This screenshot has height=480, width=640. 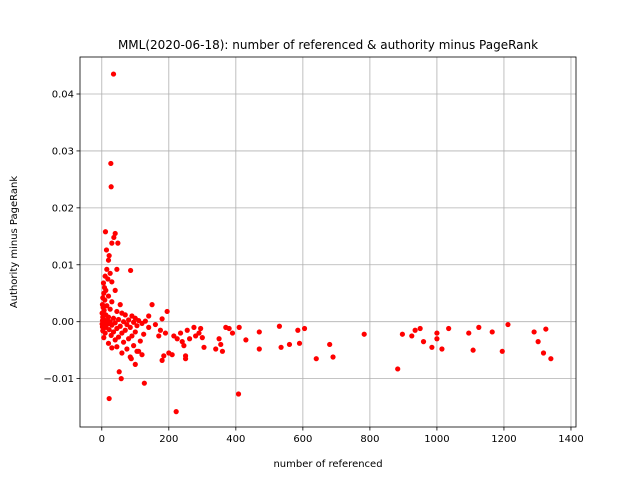 I want to click on y-tick-label: 0.01, so click(x=63, y=265).